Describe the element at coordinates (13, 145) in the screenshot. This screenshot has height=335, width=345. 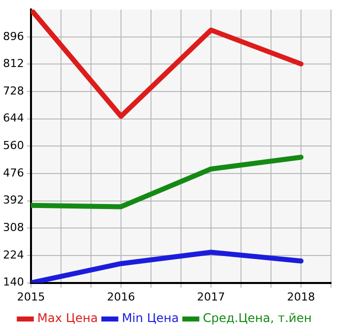
I see `y-tick-label: 560` at that location.